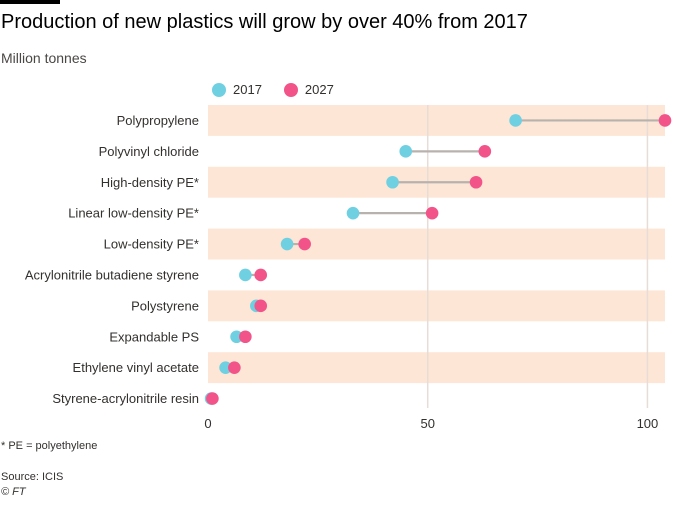  What do you see at coordinates (207, 423) in the screenshot?
I see `x-tick-label: 0` at bounding box center [207, 423].